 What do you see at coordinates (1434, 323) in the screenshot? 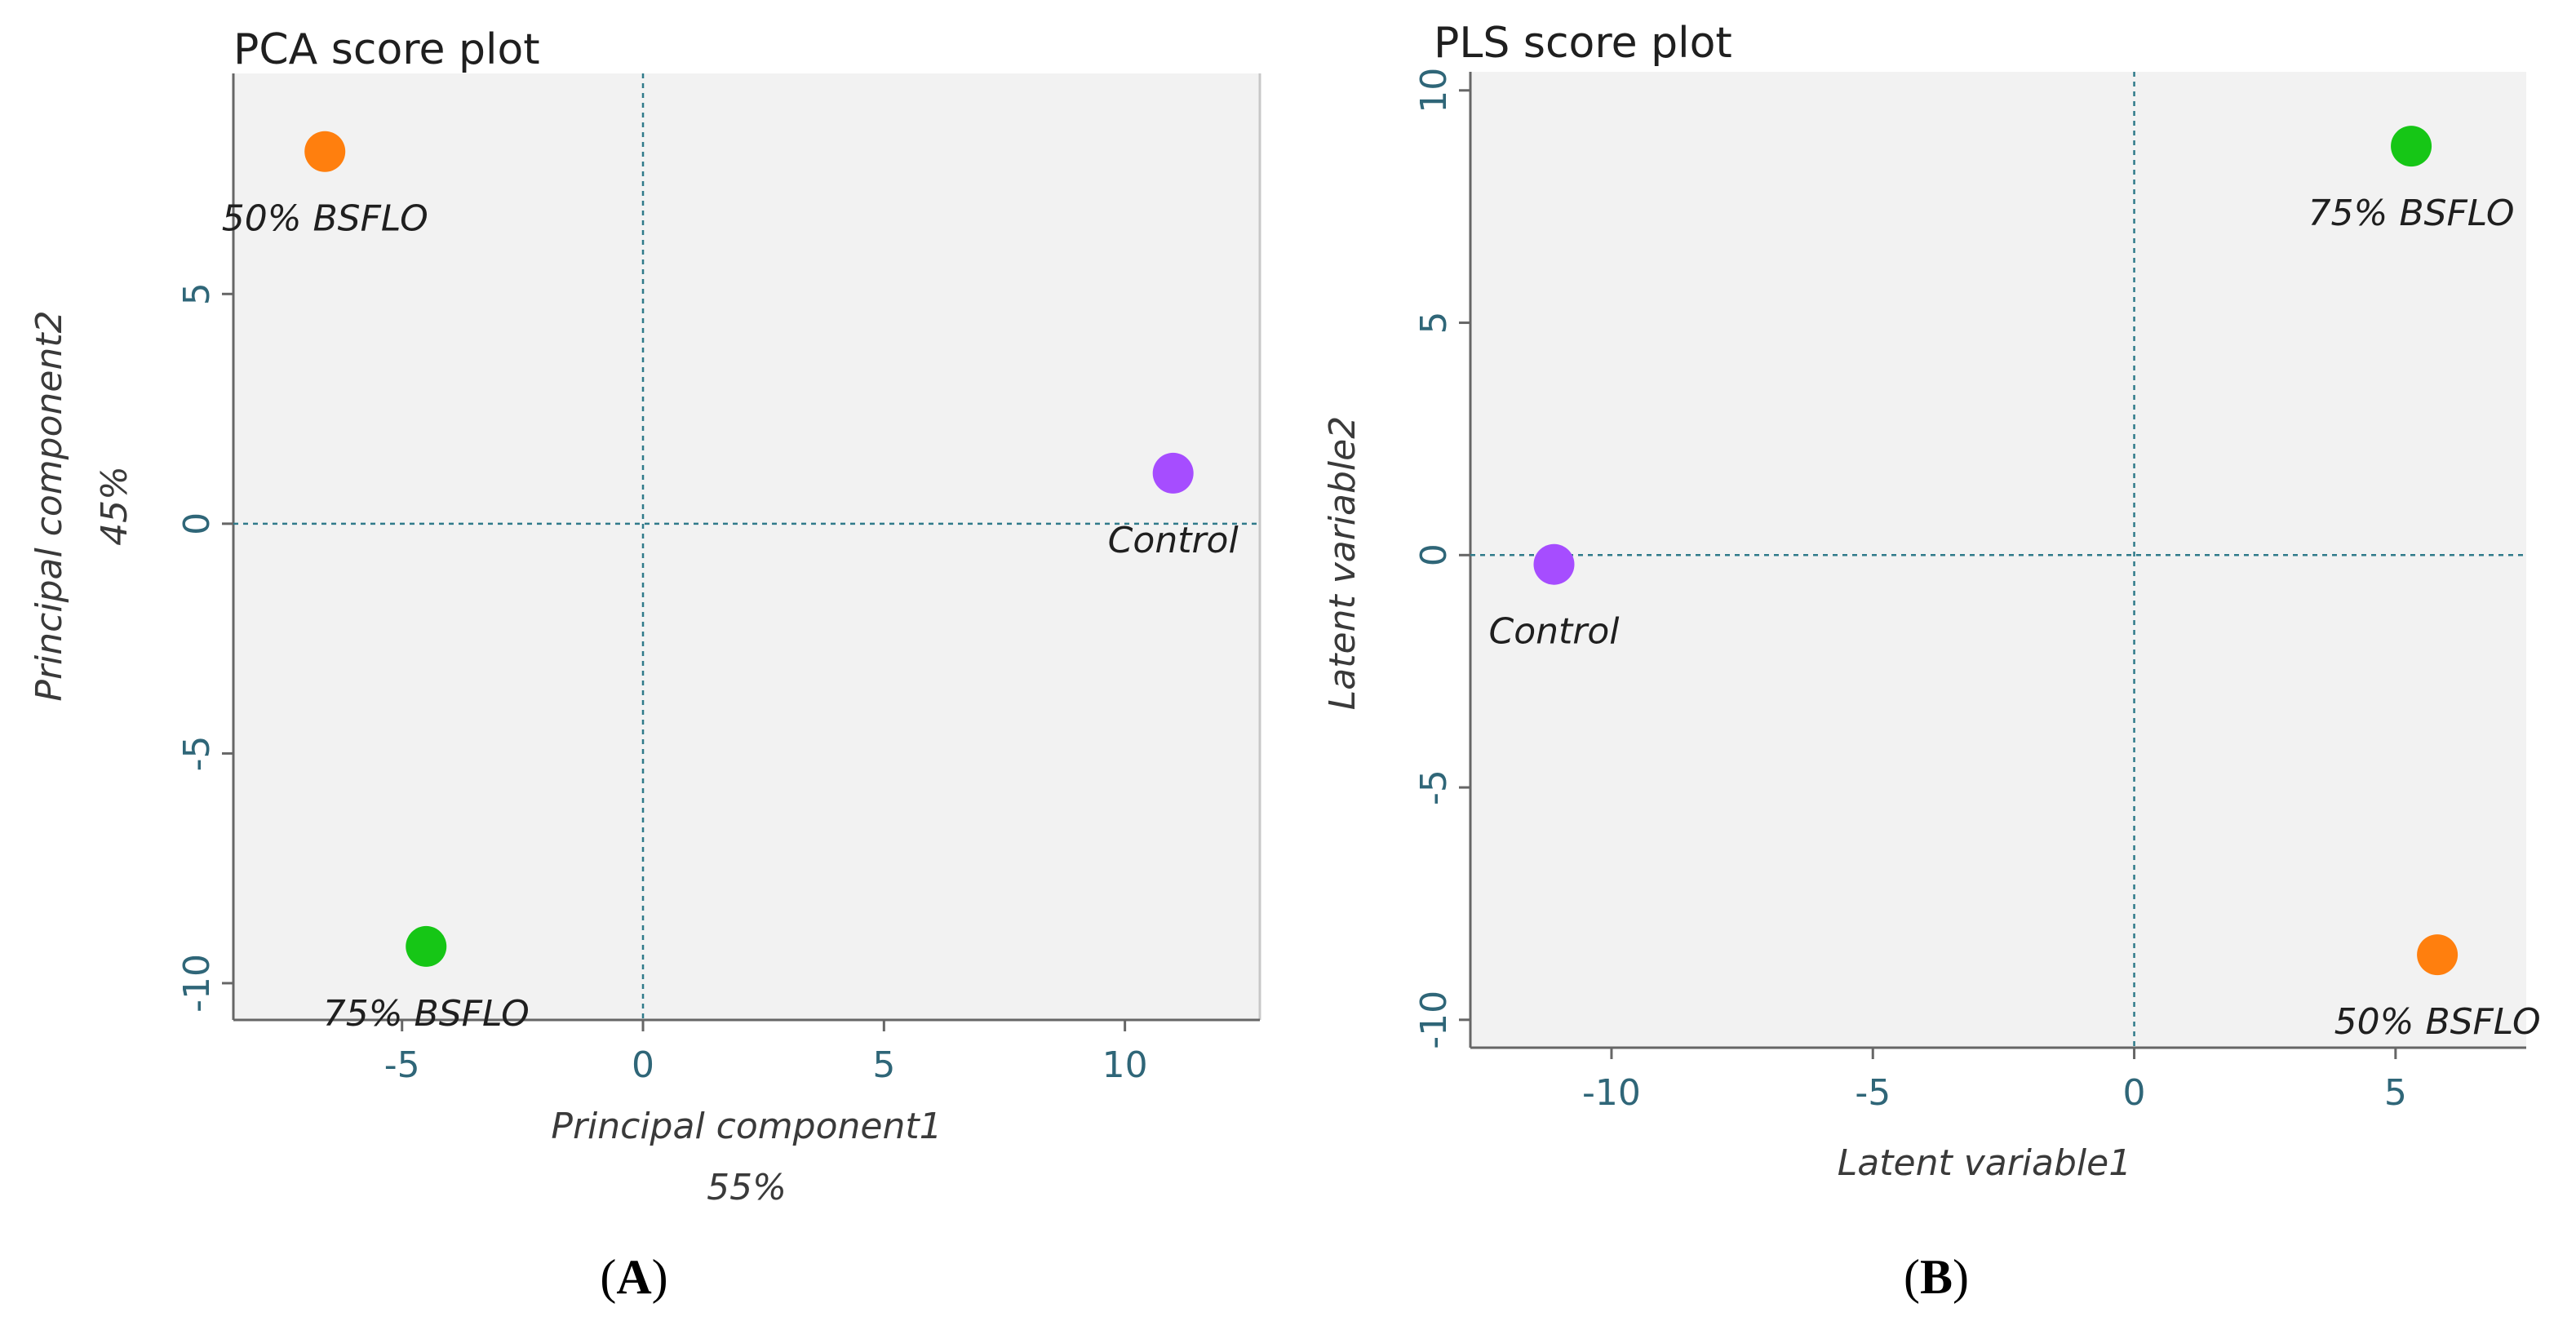
I see `pls-y-tick-label: 5` at bounding box center [1434, 323].